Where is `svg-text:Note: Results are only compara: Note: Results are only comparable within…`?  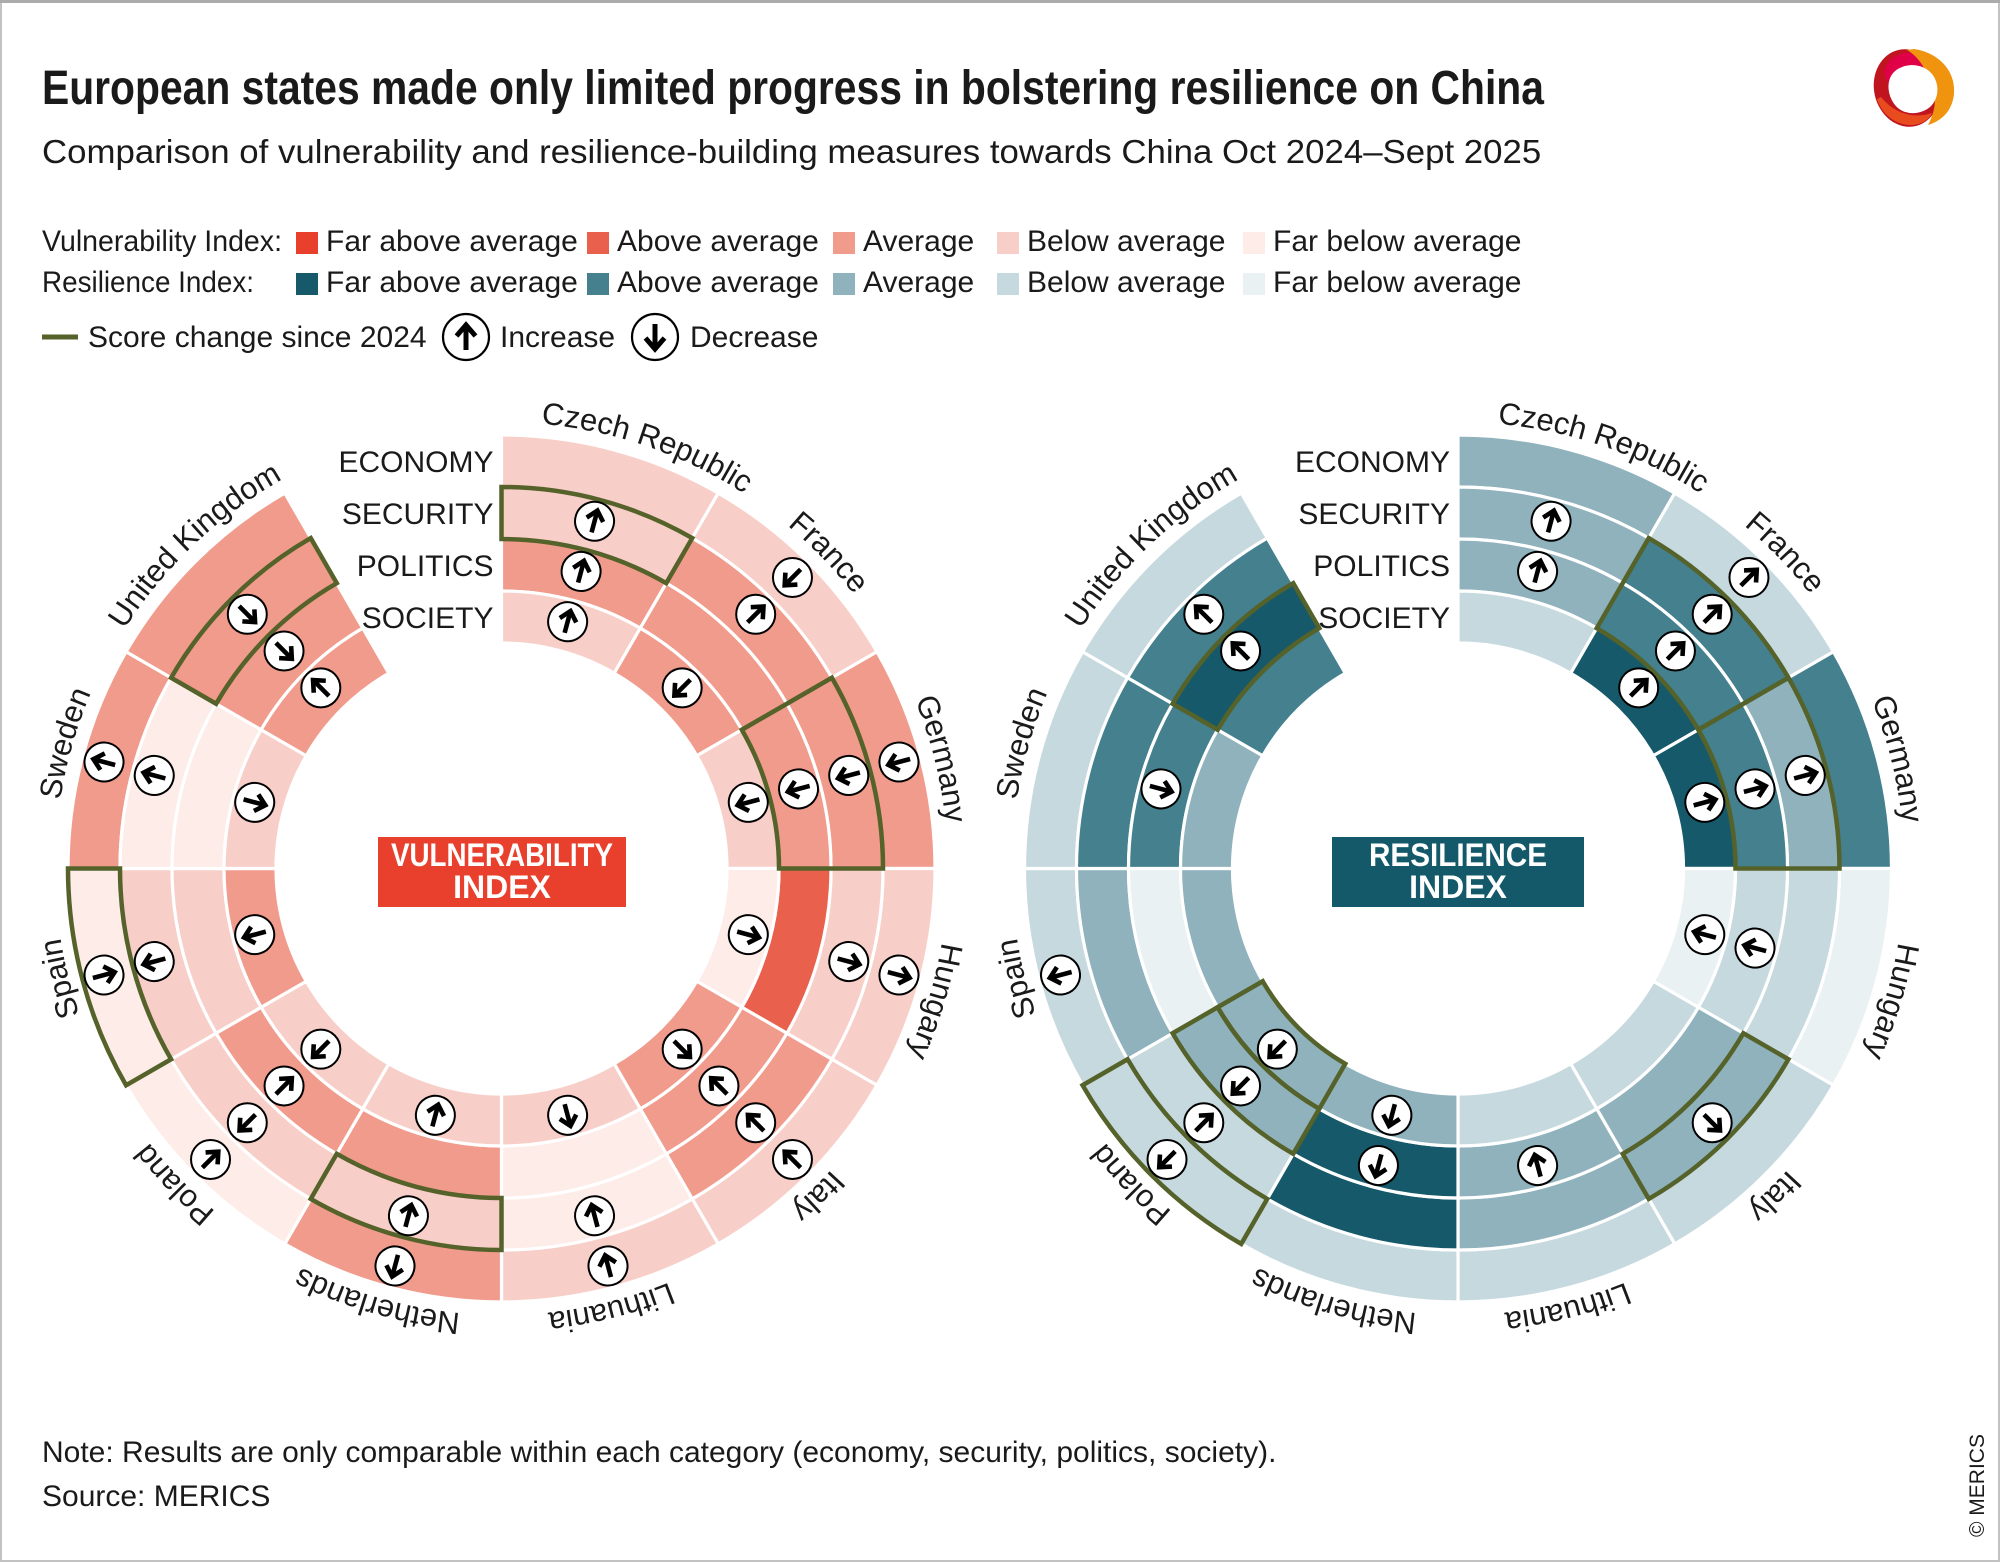
svg-text:Note: Results are only compara: Note: Results are only comparable within… is located at coordinates (659, 1452).